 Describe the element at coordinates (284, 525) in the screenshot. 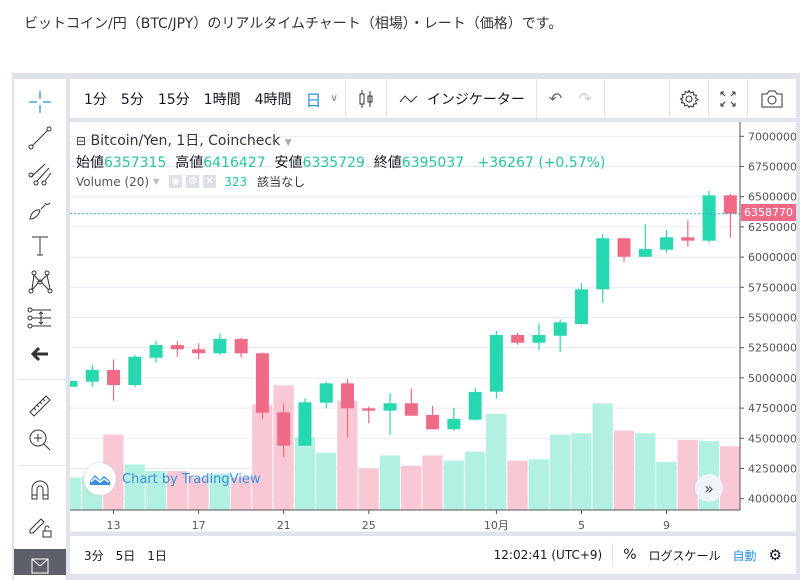

I see `x-tick-label: 21` at that location.